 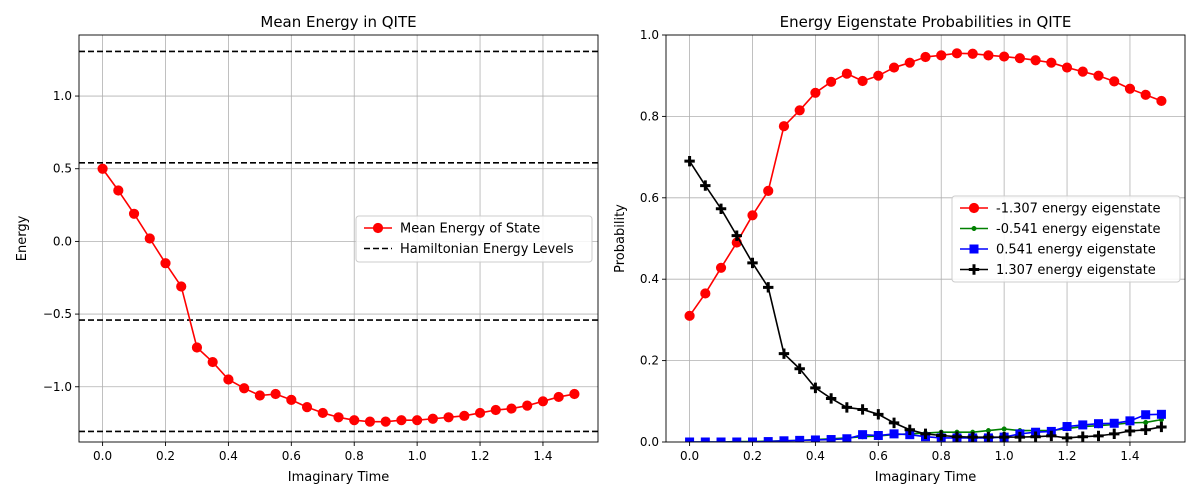 I want to click on y-tick-label: 0.2, so click(x=649, y=361).